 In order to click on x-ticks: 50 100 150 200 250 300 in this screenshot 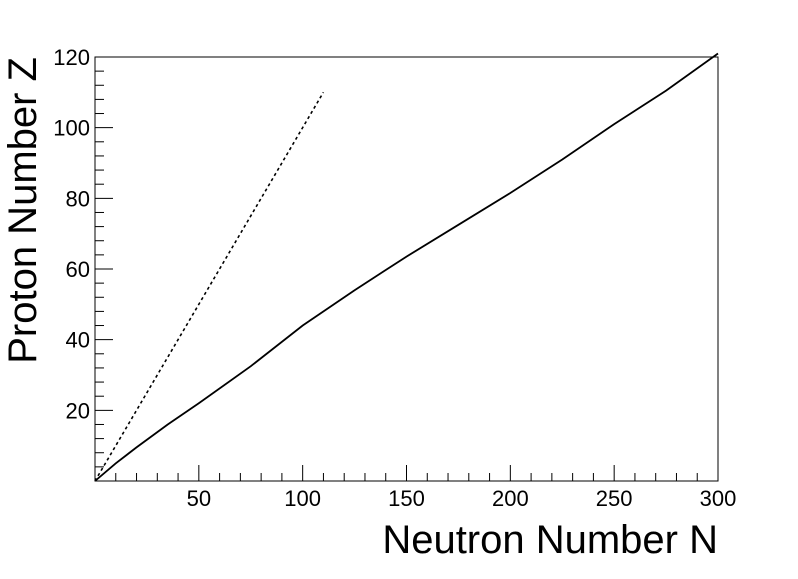, I will do `click(426, 488)`.